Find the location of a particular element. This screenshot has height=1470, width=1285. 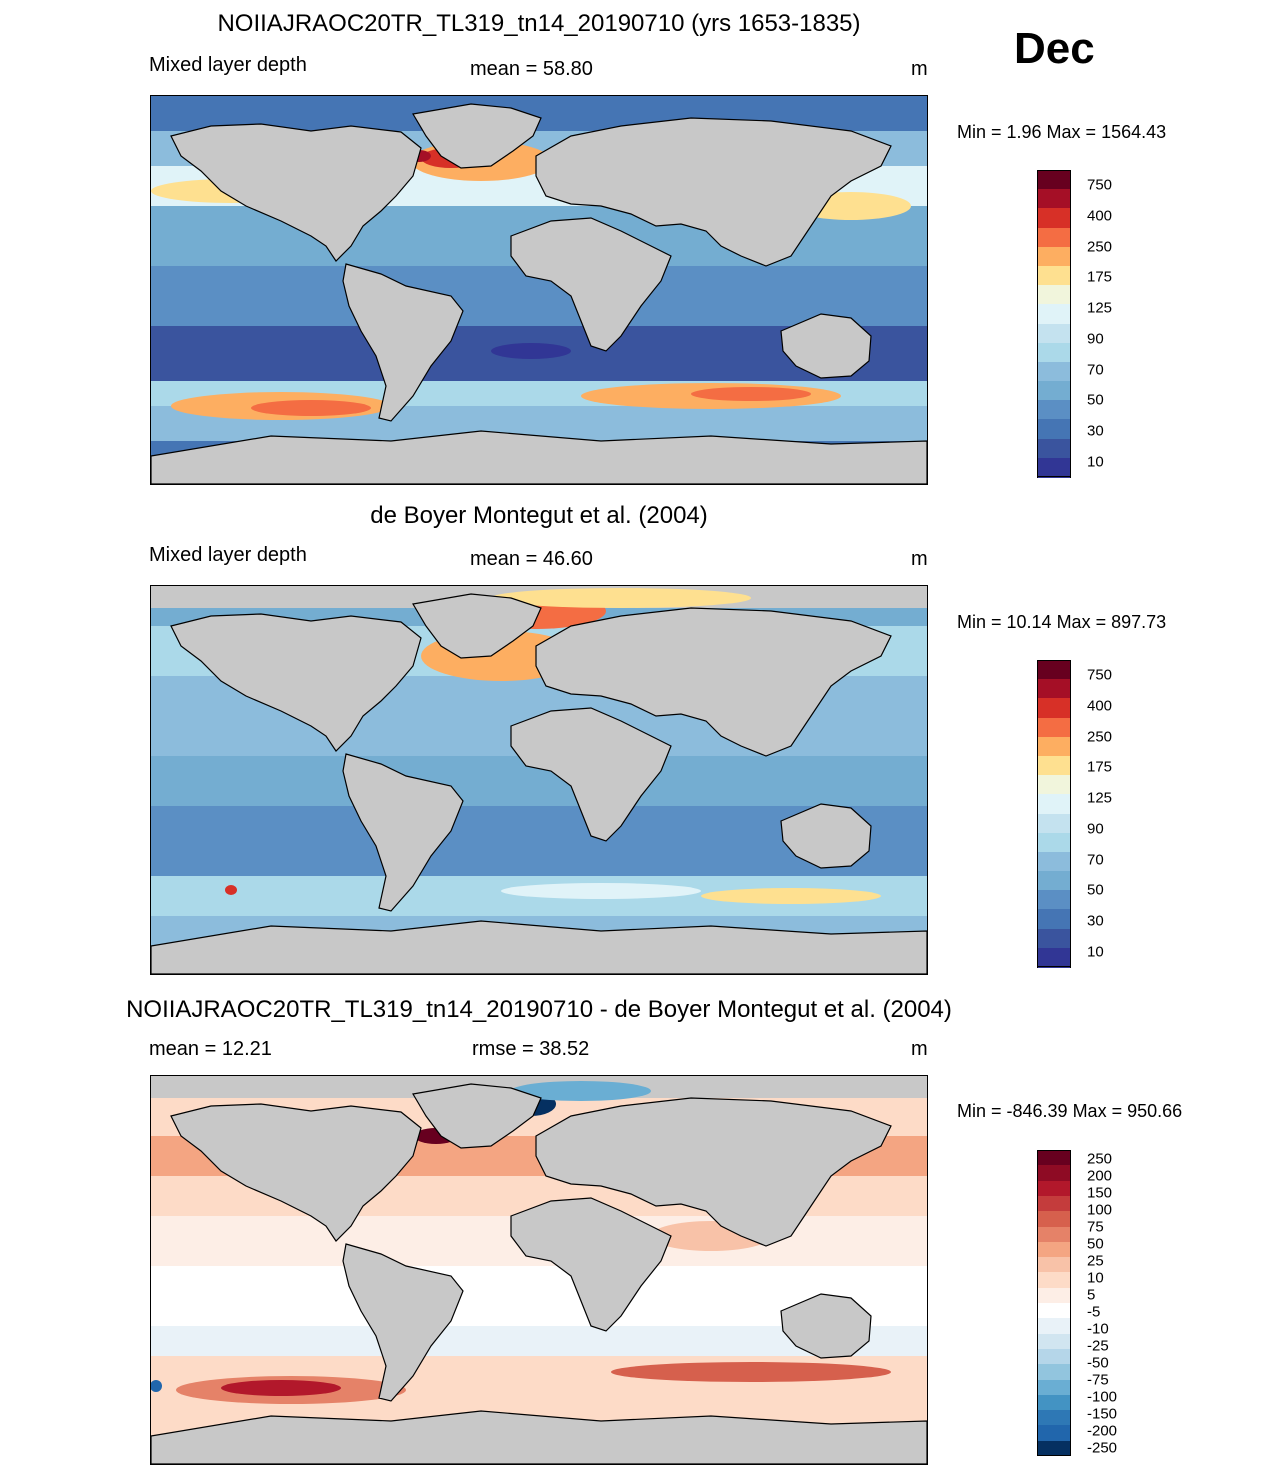

month-label: Dec is located at coordinates (1054, 48).